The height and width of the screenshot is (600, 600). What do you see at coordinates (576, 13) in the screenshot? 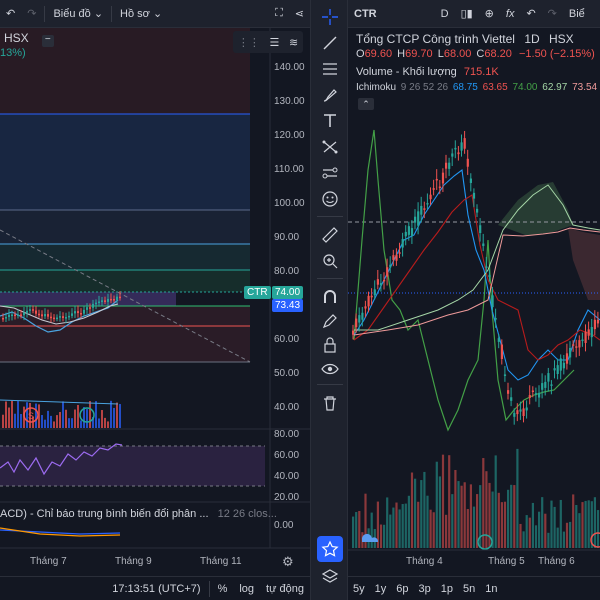
I see `forward-button: Biể` at bounding box center [576, 13].